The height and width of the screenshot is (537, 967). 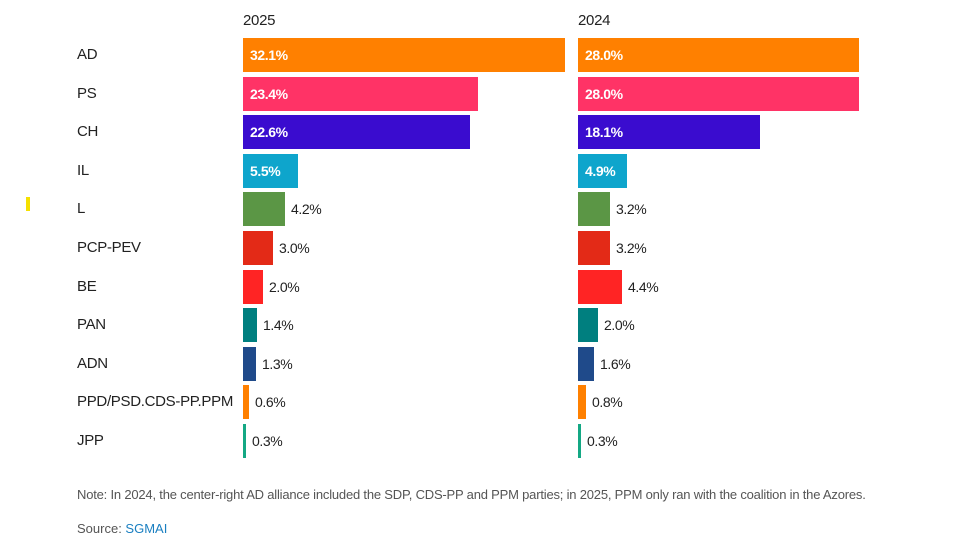 I want to click on bar-2024-JPP, so click(x=579, y=441).